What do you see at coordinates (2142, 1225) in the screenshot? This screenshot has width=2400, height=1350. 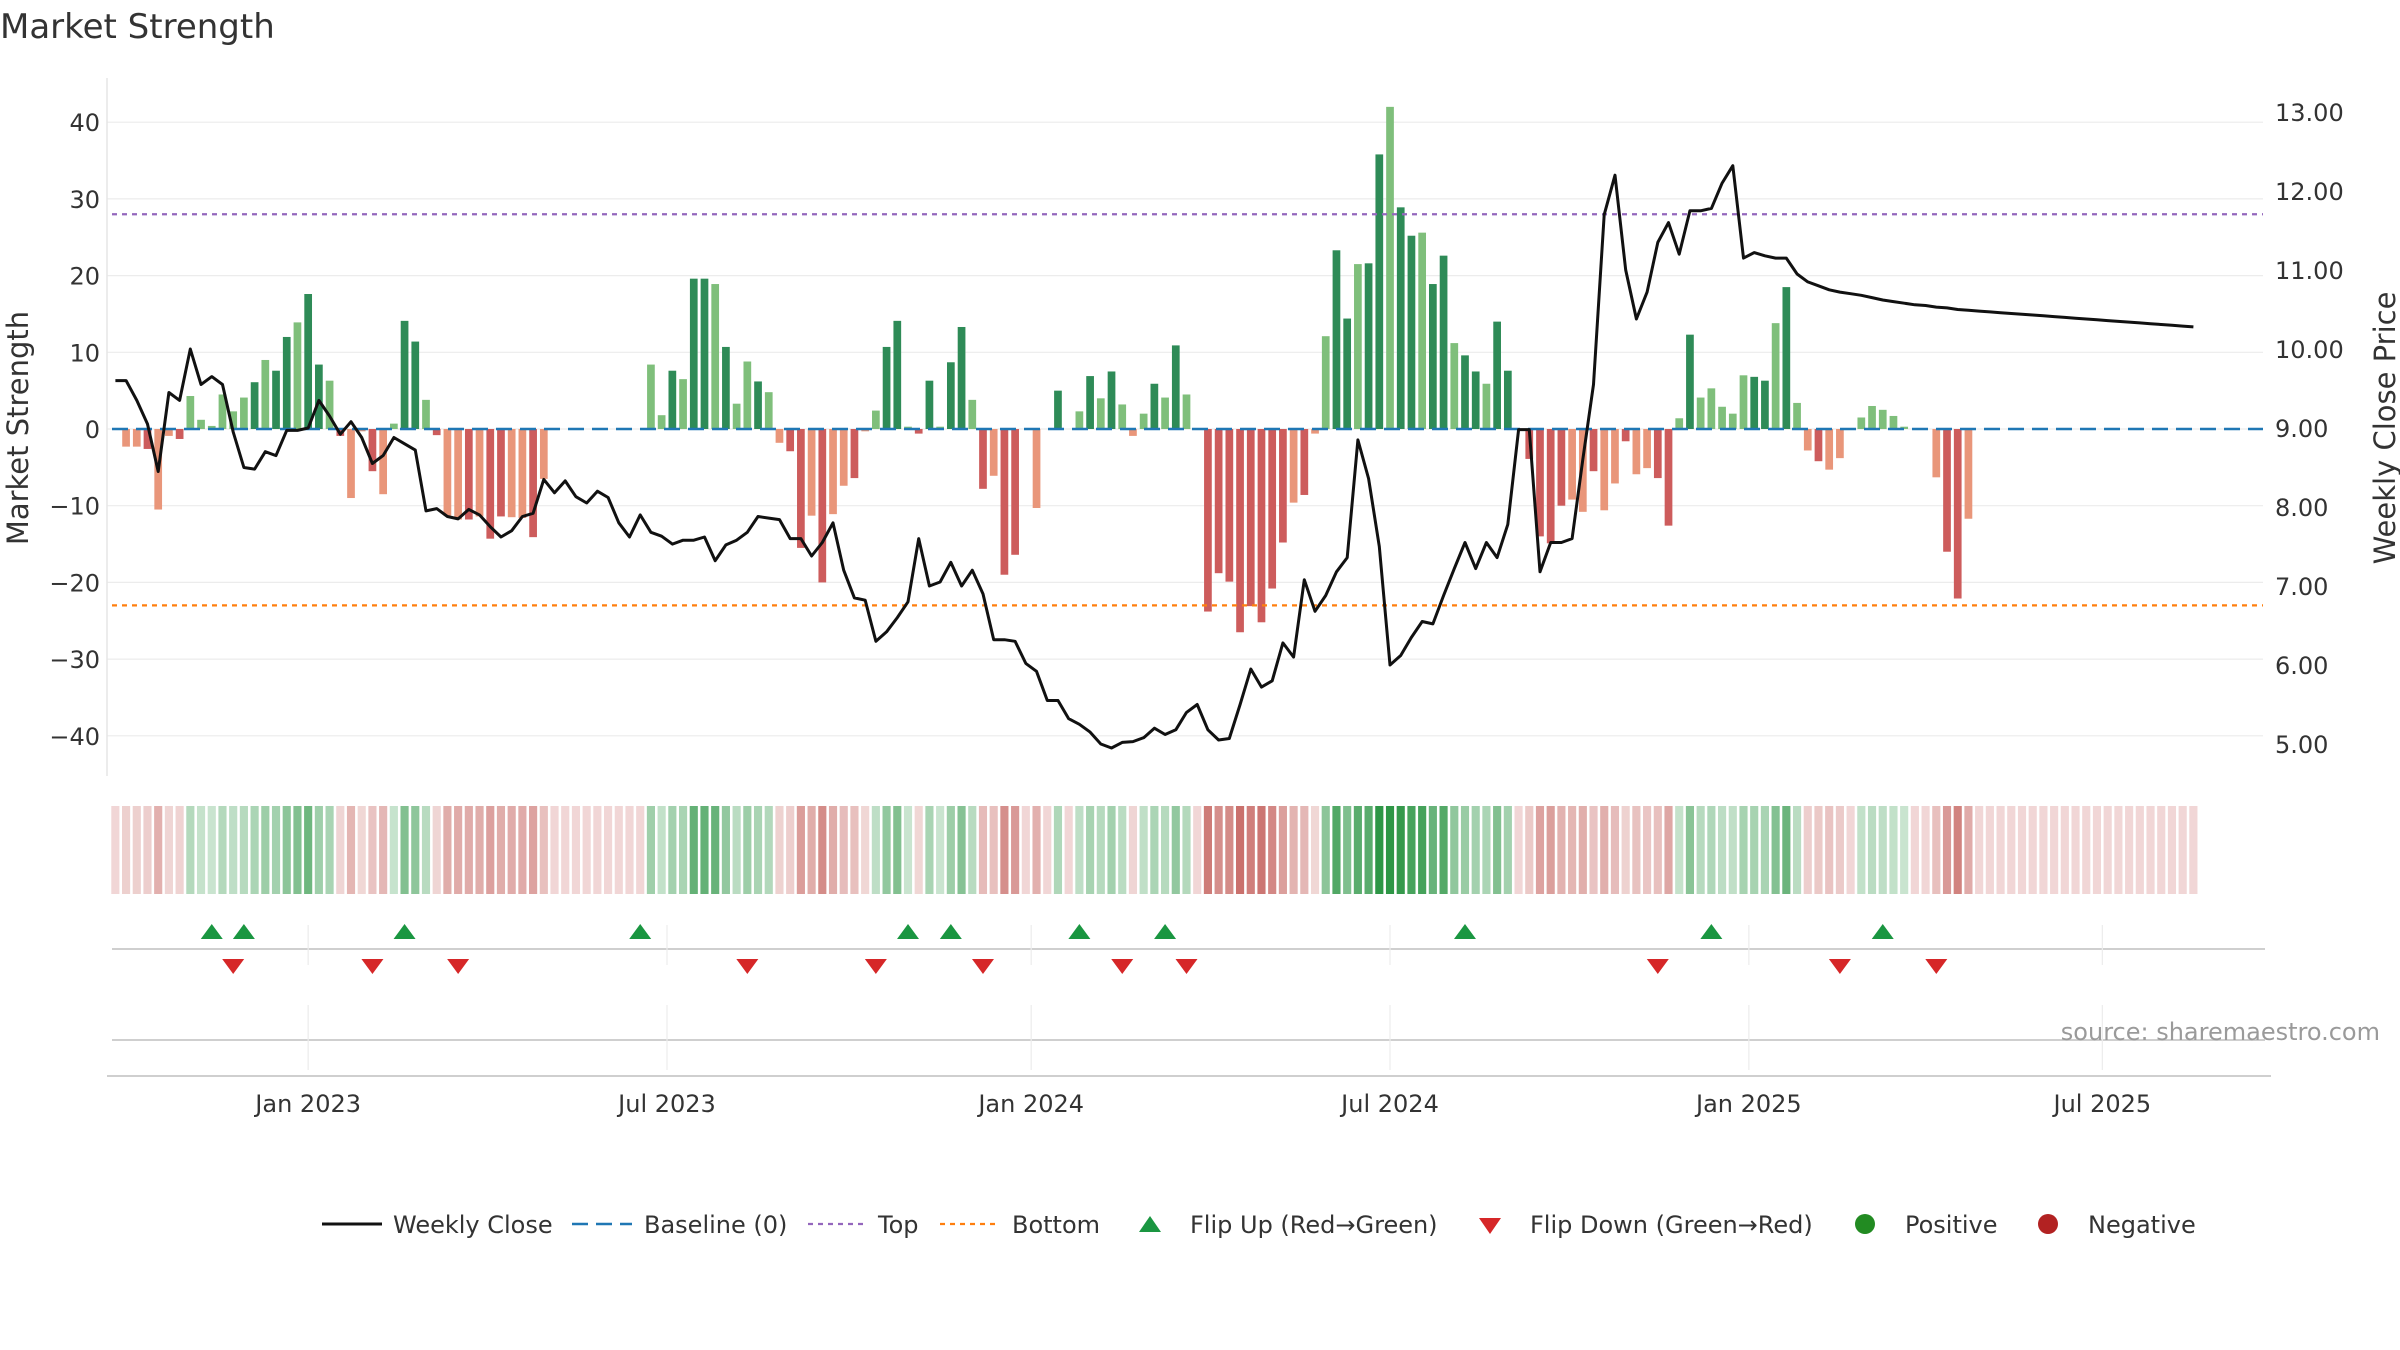 I see `legend-label: Negative` at bounding box center [2142, 1225].